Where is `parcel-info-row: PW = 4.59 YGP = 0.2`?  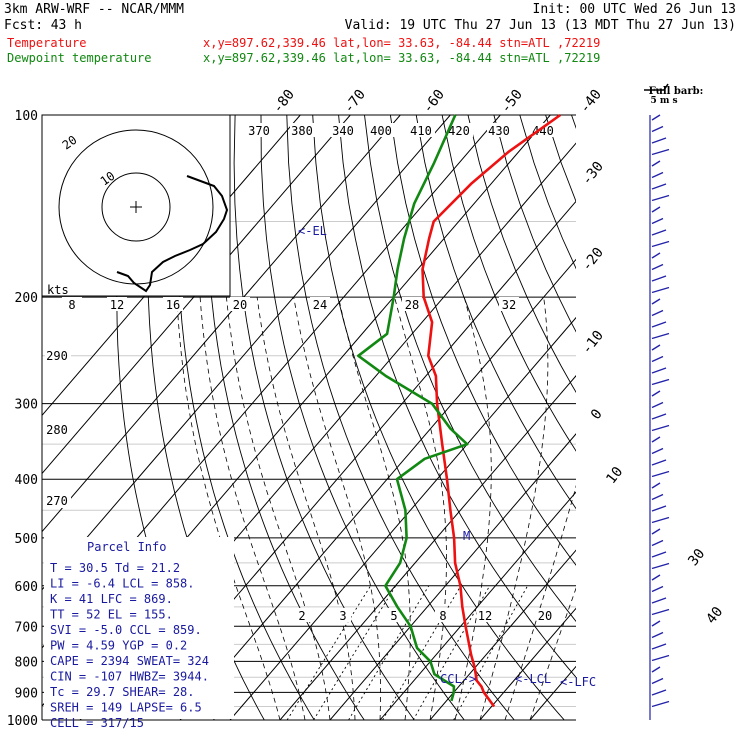 parcel-info-row: PW = 4.59 YGP = 0.2 is located at coordinates (118, 646).